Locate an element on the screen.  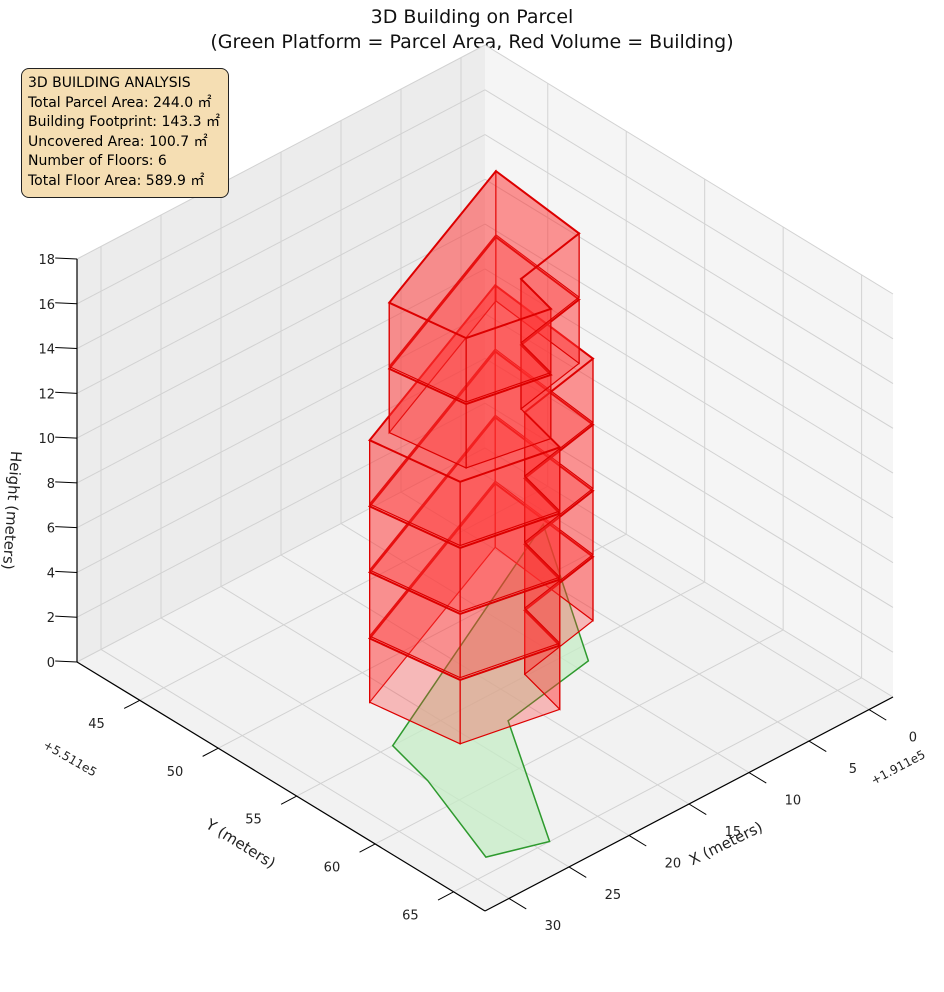
info-line-uncovered: Uncovered Area: 100.7 ㎡ is located at coordinates (118, 141).